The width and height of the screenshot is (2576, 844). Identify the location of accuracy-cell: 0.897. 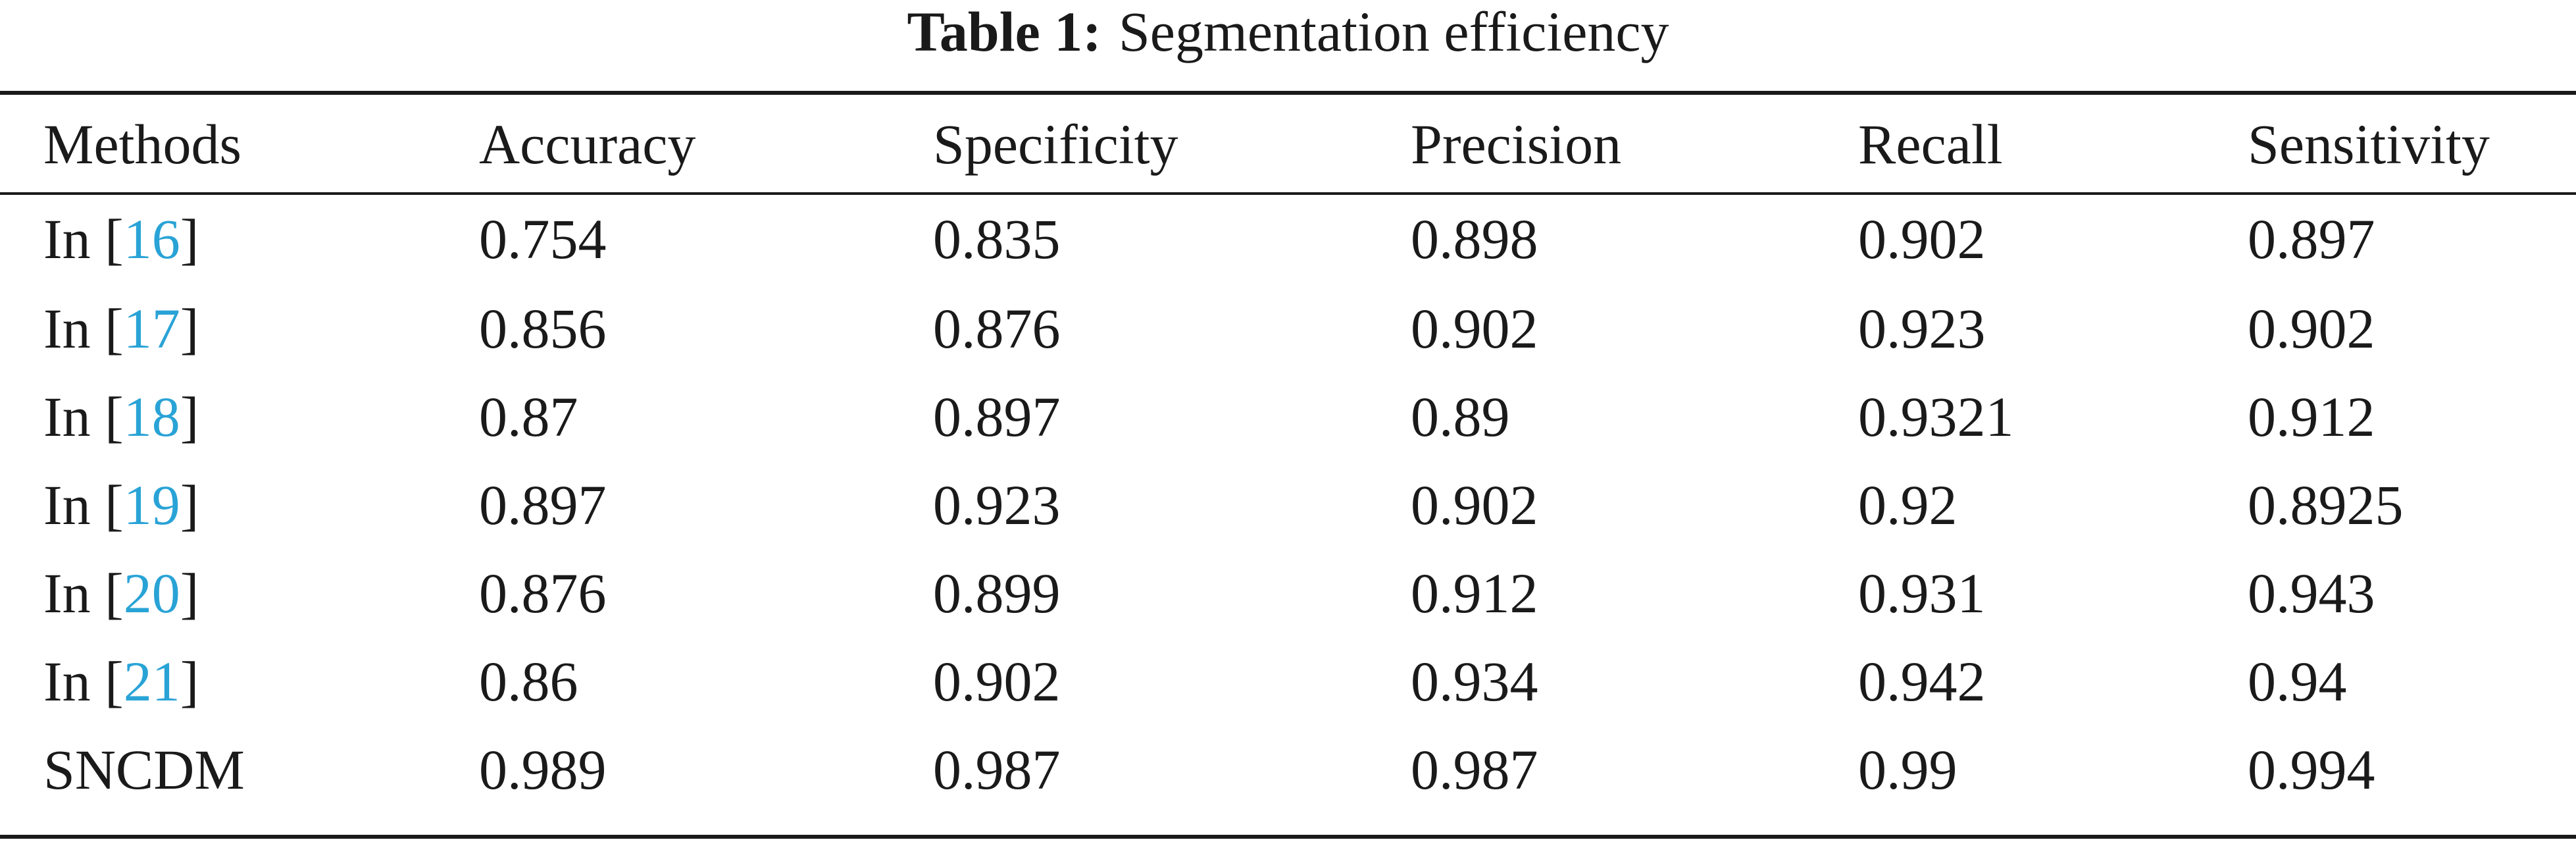
(543, 505).